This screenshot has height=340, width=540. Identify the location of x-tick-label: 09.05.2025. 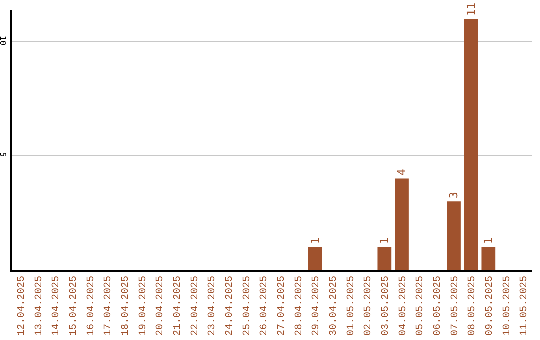
(490, 306).